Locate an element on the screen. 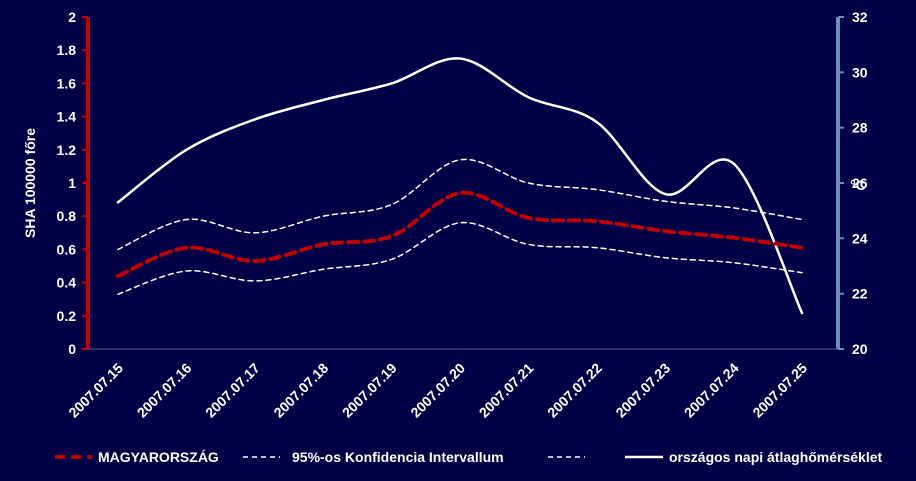 The image size is (916, 481). legend-label-0: MAGYARORSZÁG is located at coordinates (158, 457).